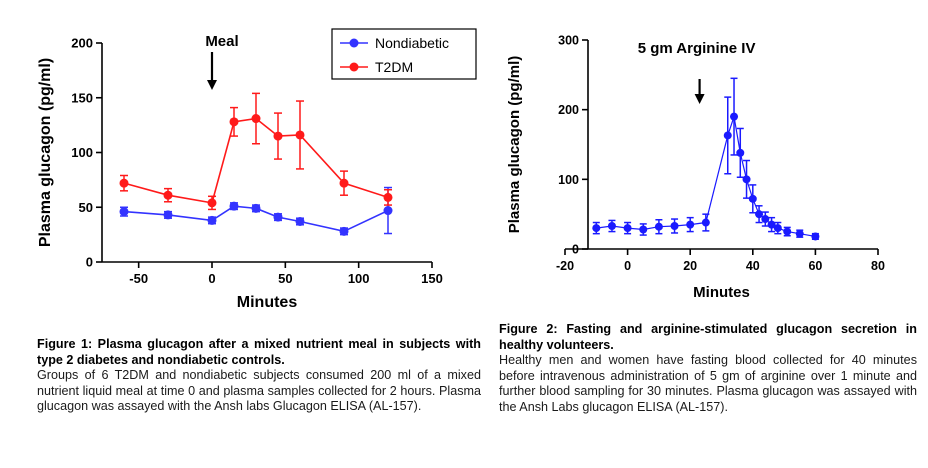 The height and width of the screenshot is (468, 928). Describe the element at coordinates (285, 278) in the screenshot. I see `meal-chart-x-tick-label: 50` at that location.